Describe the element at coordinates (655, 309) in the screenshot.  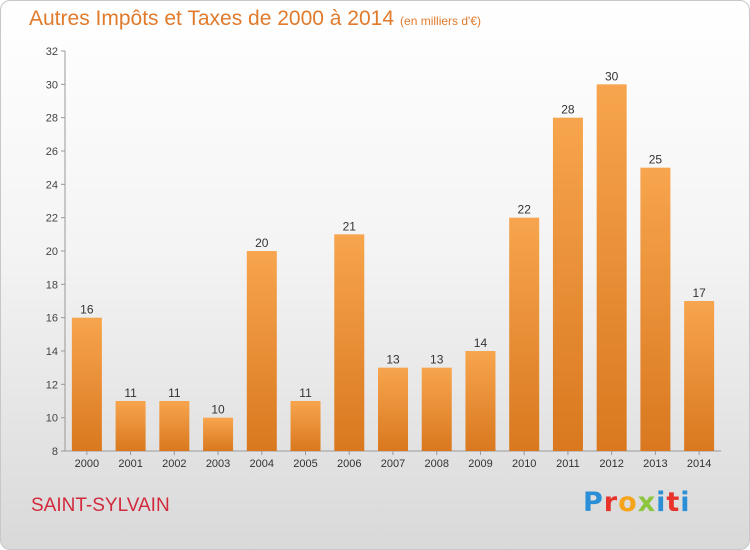
I see `bar-2013` at that location.